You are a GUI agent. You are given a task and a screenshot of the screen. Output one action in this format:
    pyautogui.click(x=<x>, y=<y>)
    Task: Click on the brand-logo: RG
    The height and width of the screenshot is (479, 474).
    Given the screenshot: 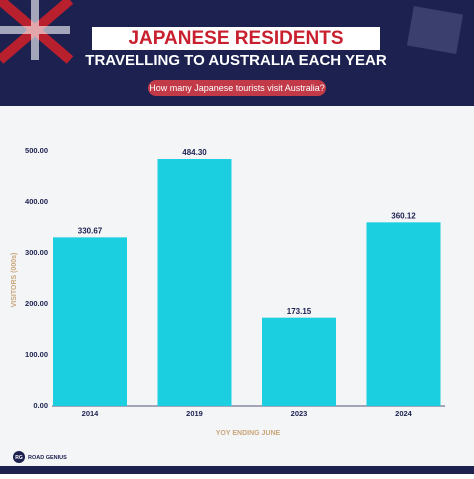 What is the action you would take?
    pyautogui.click(x=19, y=458)
    